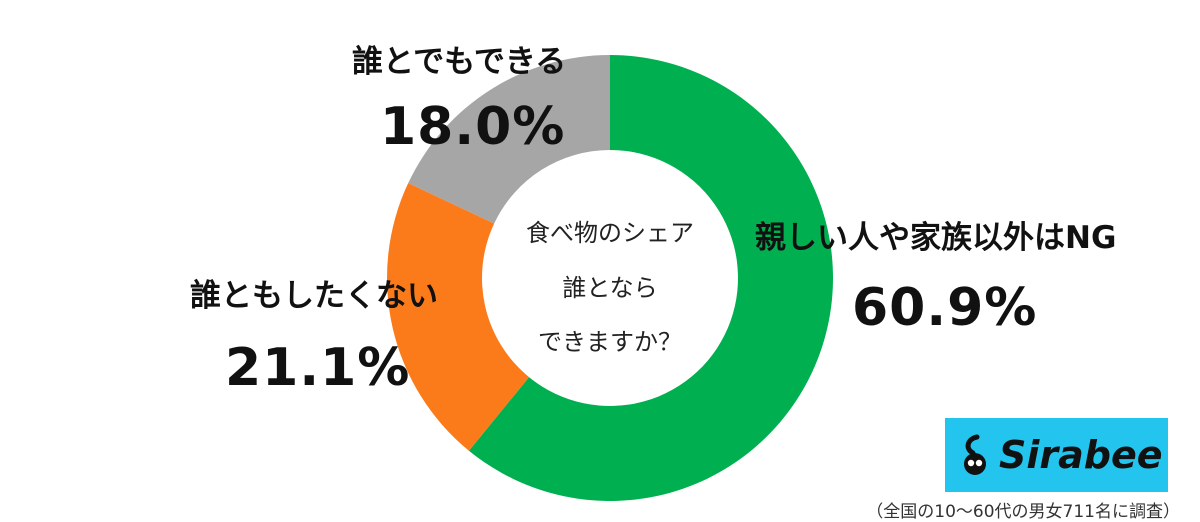  What do you see at coordinates (975, 454) in the screenshot?
I see `sirabee-mark-icon` at bounding box center [975, 454].